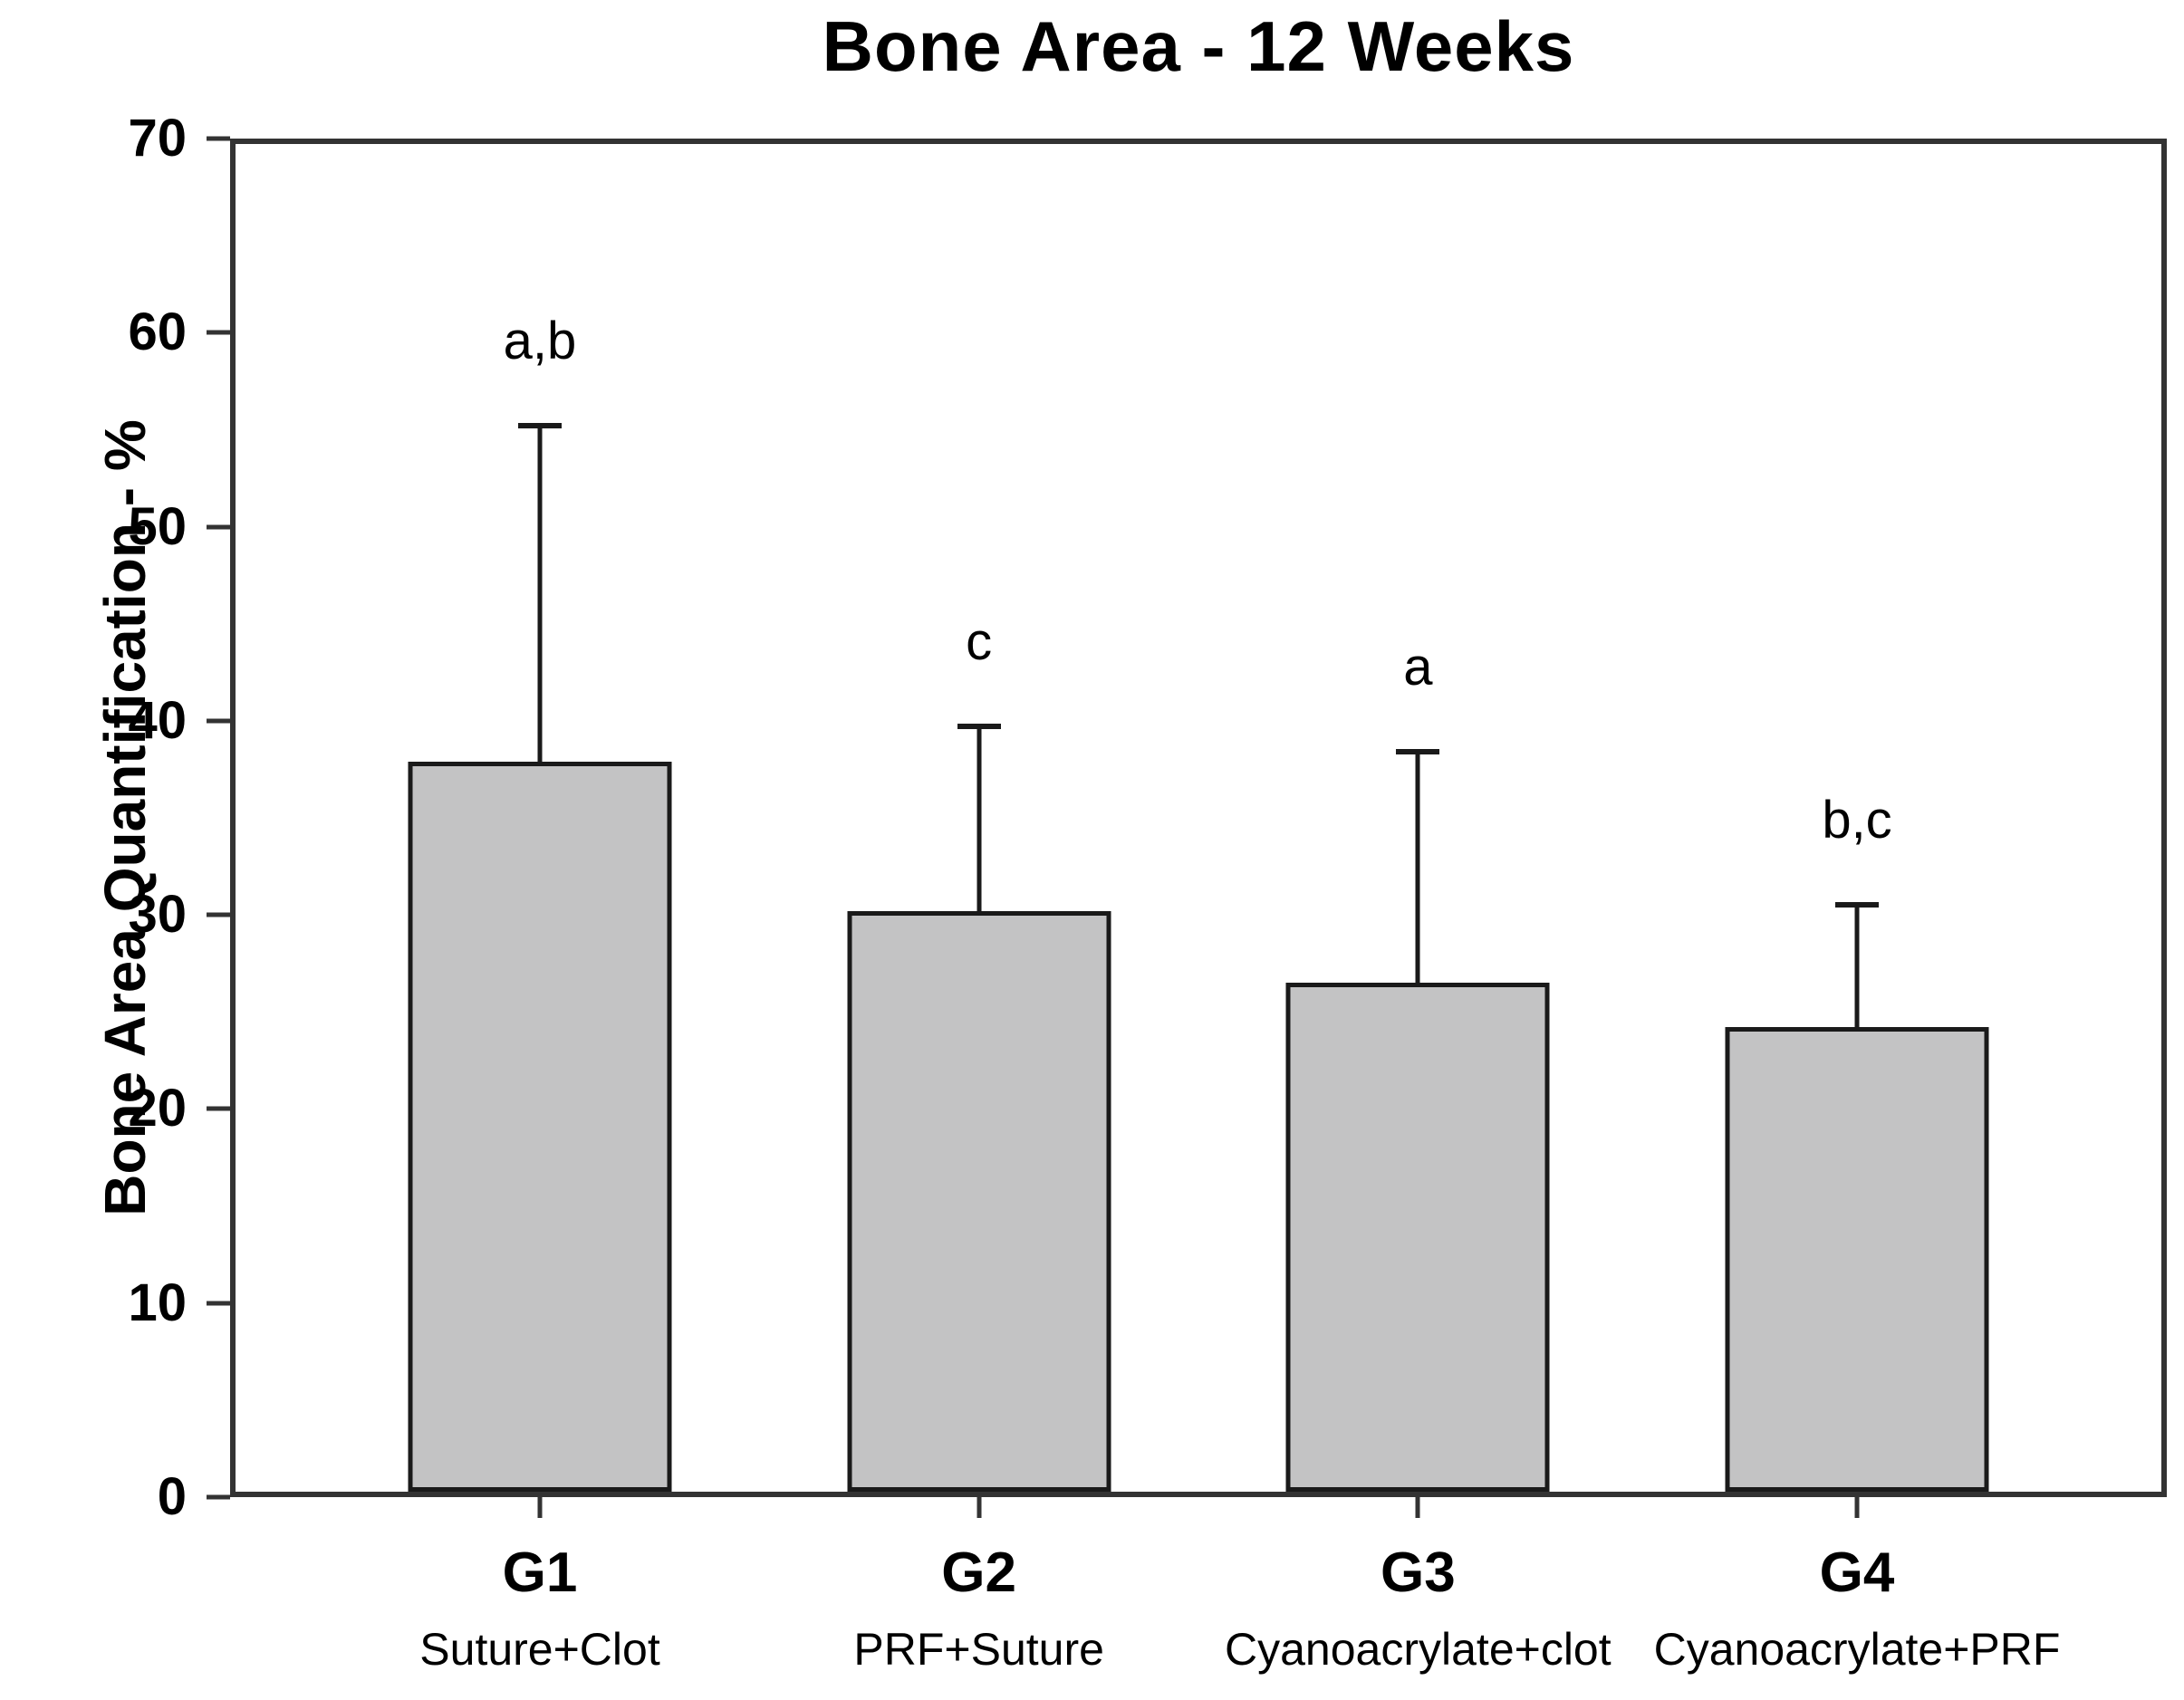 This screenshot has height=1700, width=2184. I want to click on x-category-label-g4: G4, so click(1857, 1573).